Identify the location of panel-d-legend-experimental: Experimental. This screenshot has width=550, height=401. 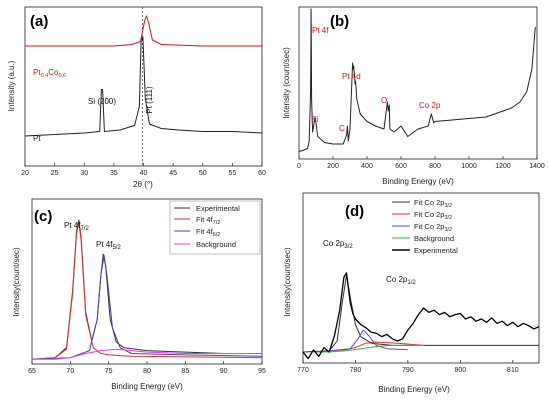
(436, 250).